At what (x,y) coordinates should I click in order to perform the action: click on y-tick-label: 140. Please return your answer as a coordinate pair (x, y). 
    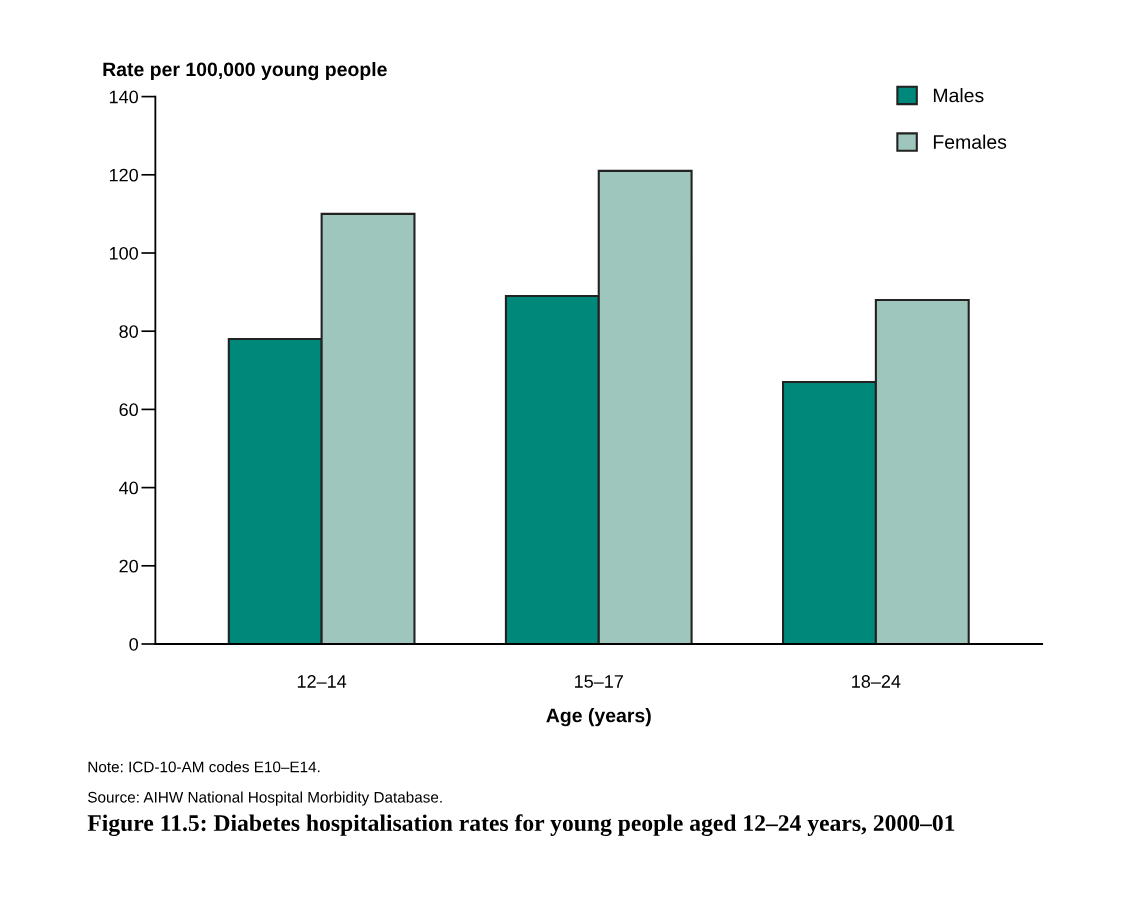
    Looking at the image, I should click on (123, 97).